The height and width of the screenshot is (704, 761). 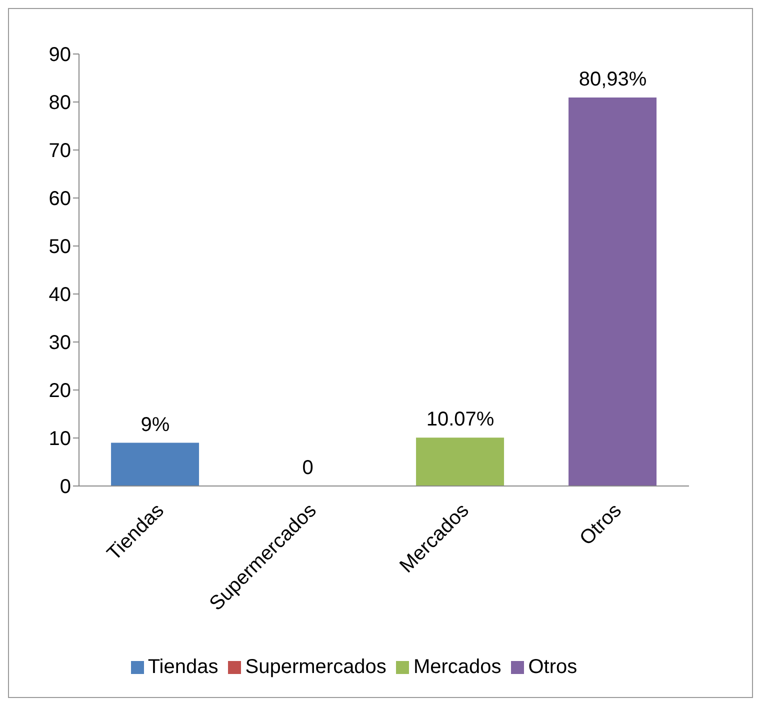 I want to click on y-tick-label: 90, so click(x=59, y=55).